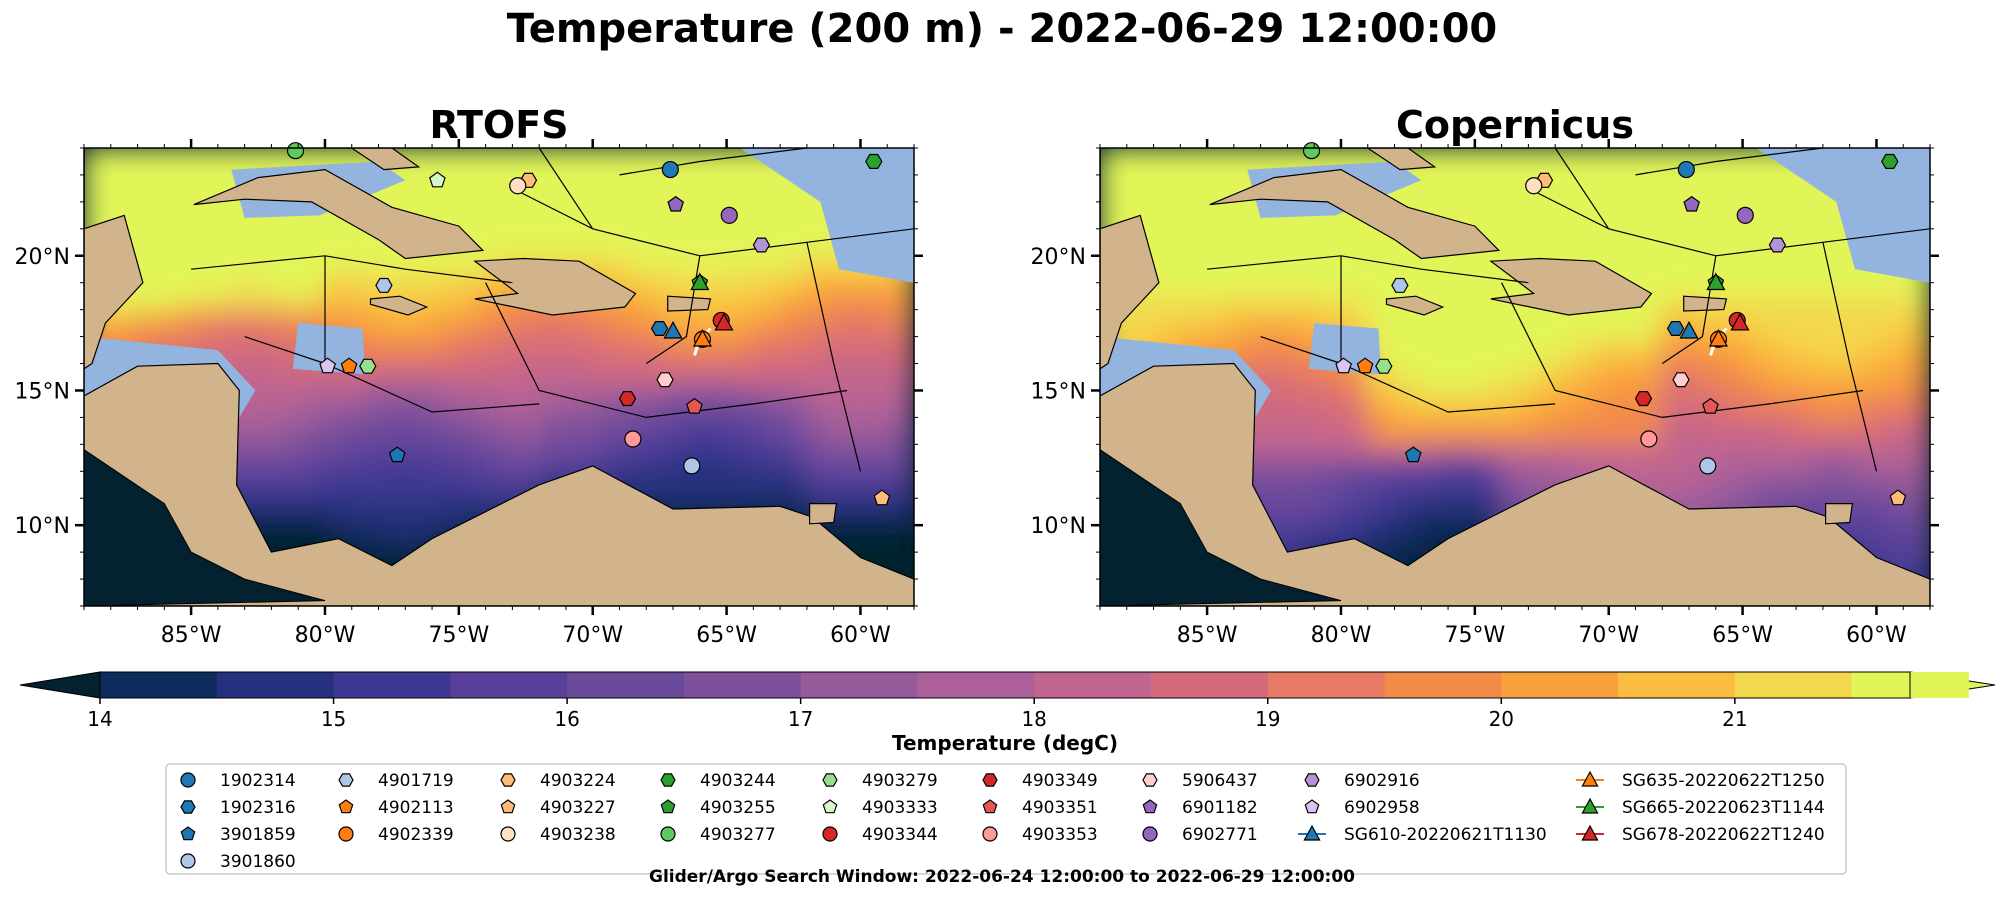 The width and height of the screenshot is (2004, 897). I want to click on copernicus-panel-title: Copernicus, so click(1515, 125).